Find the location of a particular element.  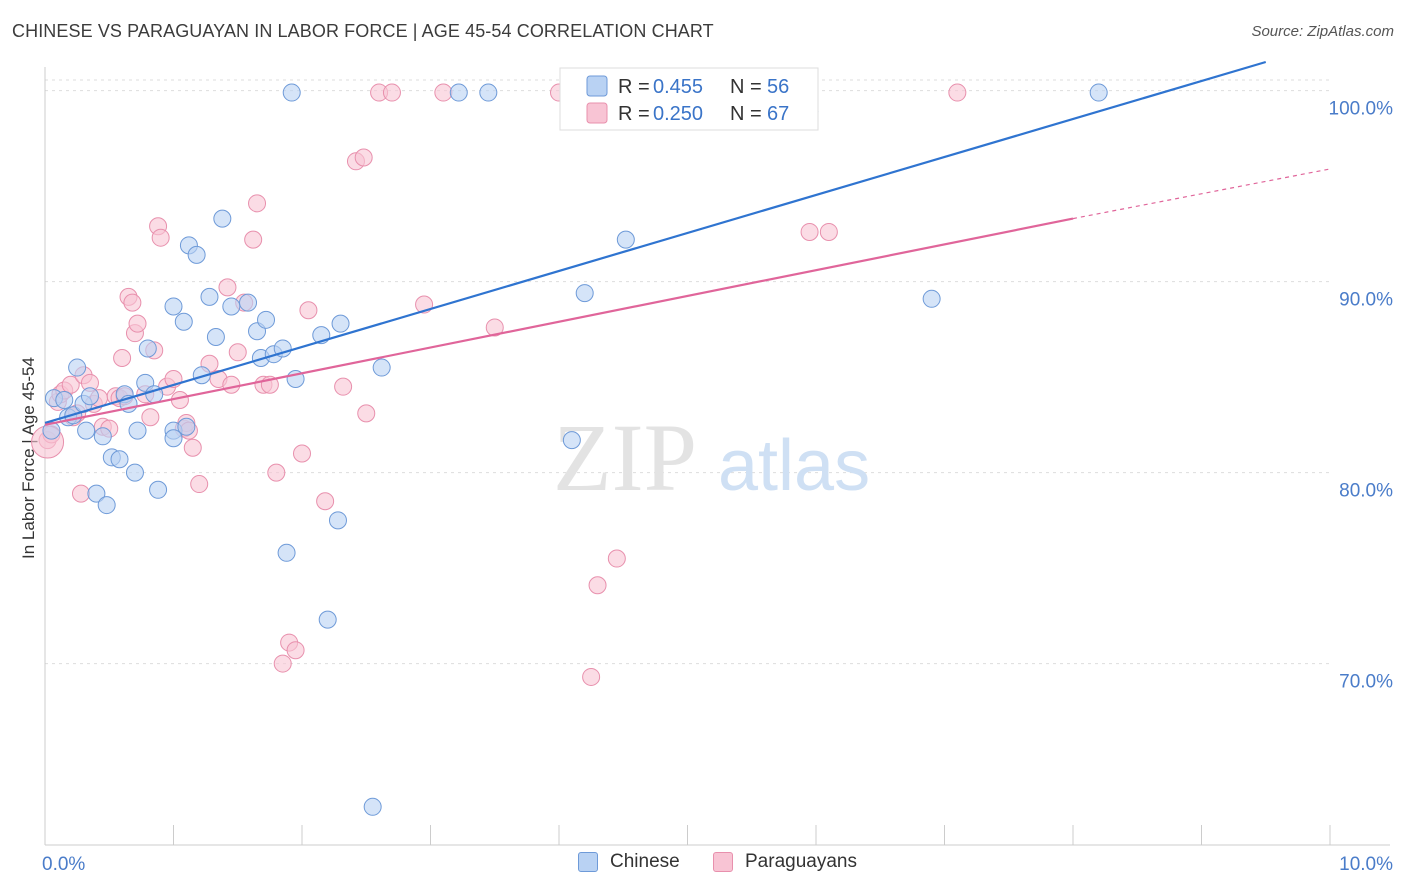

legend-swatch-chinese is located at coordinates (597, 86).